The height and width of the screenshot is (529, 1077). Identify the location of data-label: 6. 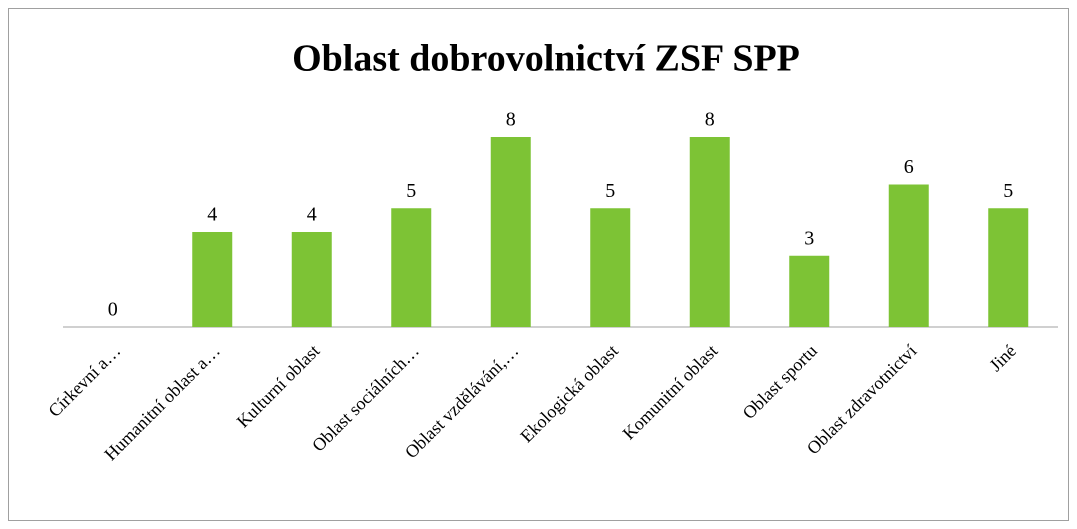
(909, 167).